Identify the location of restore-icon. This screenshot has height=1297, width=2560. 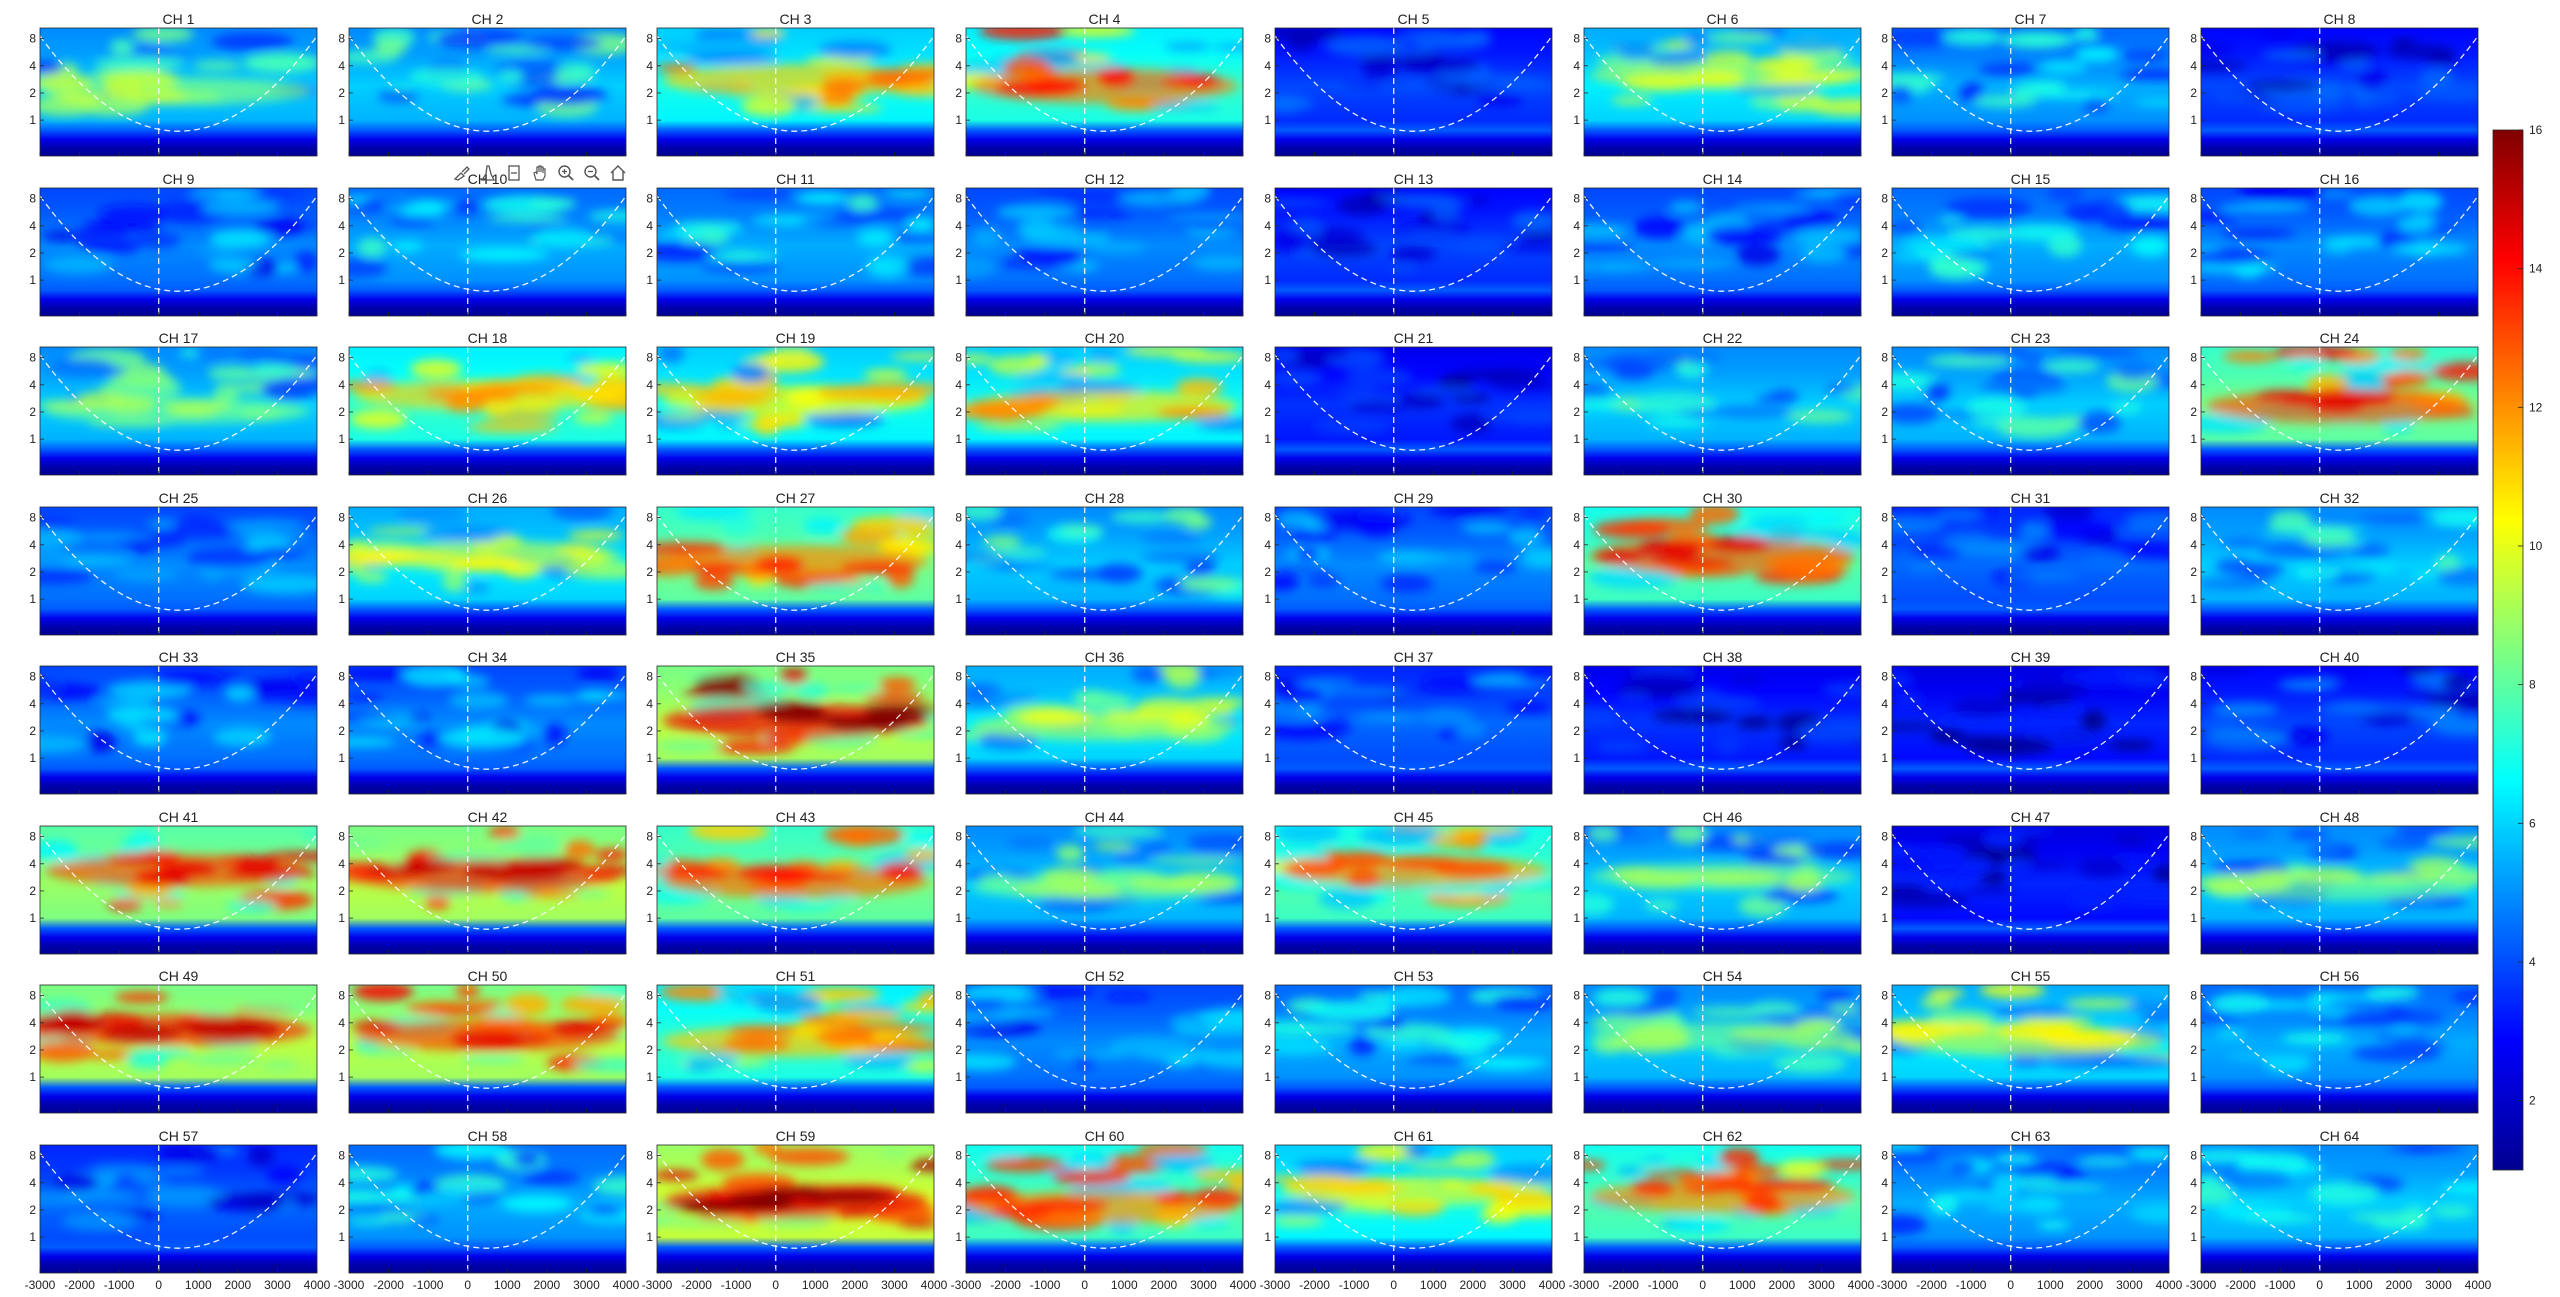
(514, 173).